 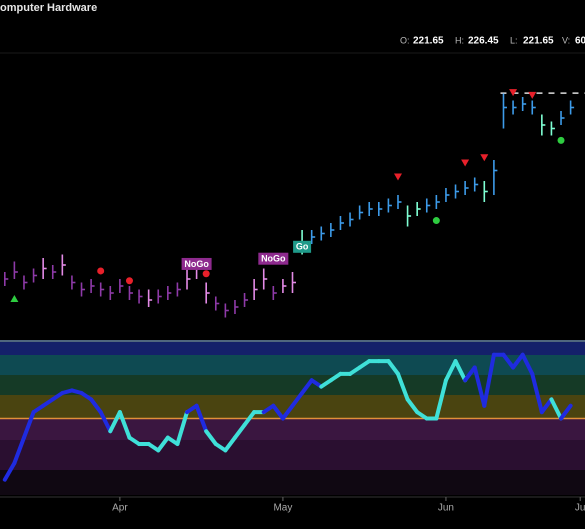 I want to click on chart-title: omputer Hardware, so click(x=48, y=8).